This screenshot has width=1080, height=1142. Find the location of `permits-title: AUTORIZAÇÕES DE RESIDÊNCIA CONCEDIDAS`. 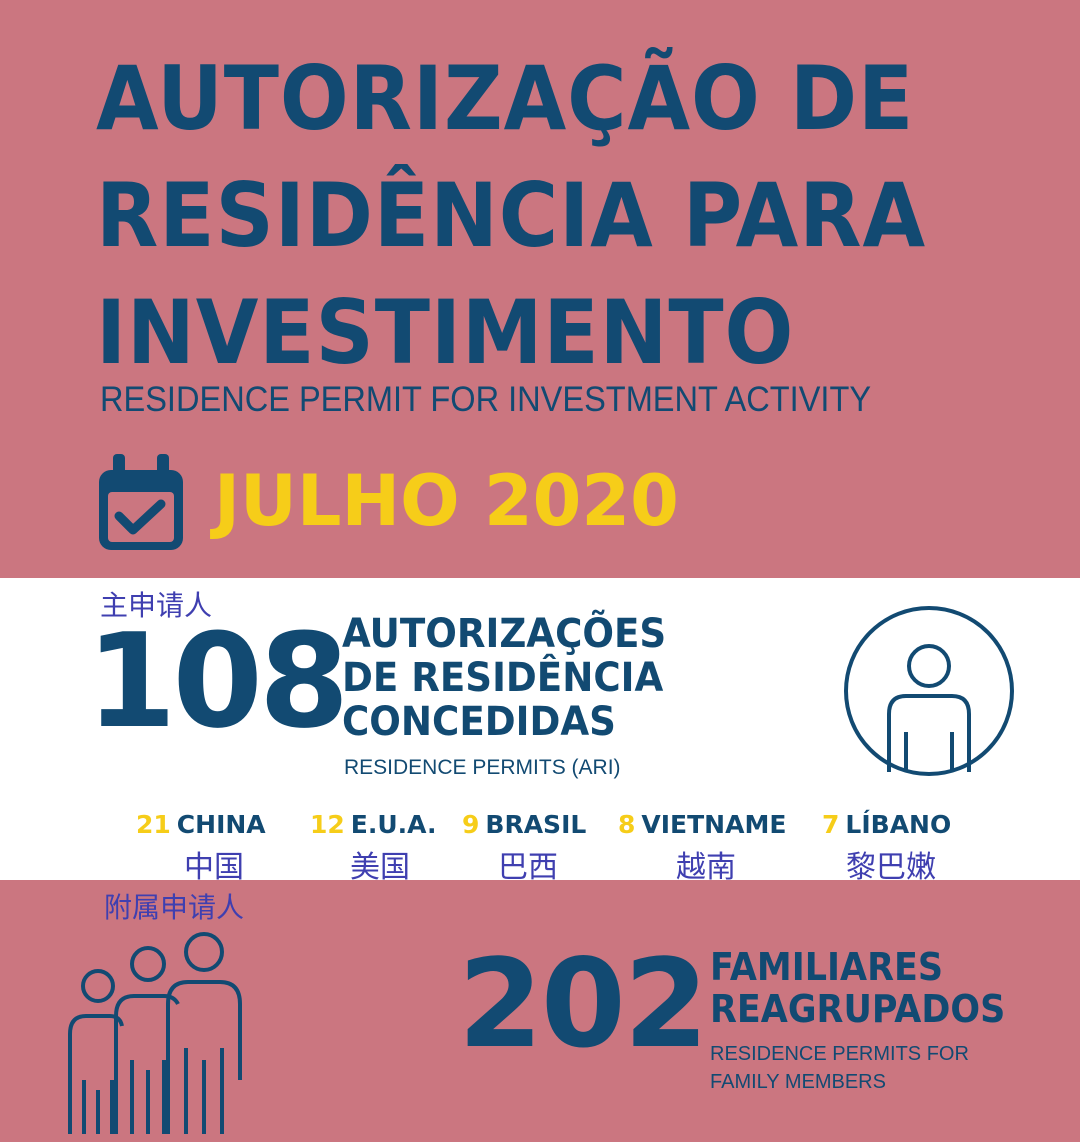

permits-title: AUTORIZAÇÕES DE RESIDÊNCIA CONCEDIDAS is located at coordinates (504, 678).